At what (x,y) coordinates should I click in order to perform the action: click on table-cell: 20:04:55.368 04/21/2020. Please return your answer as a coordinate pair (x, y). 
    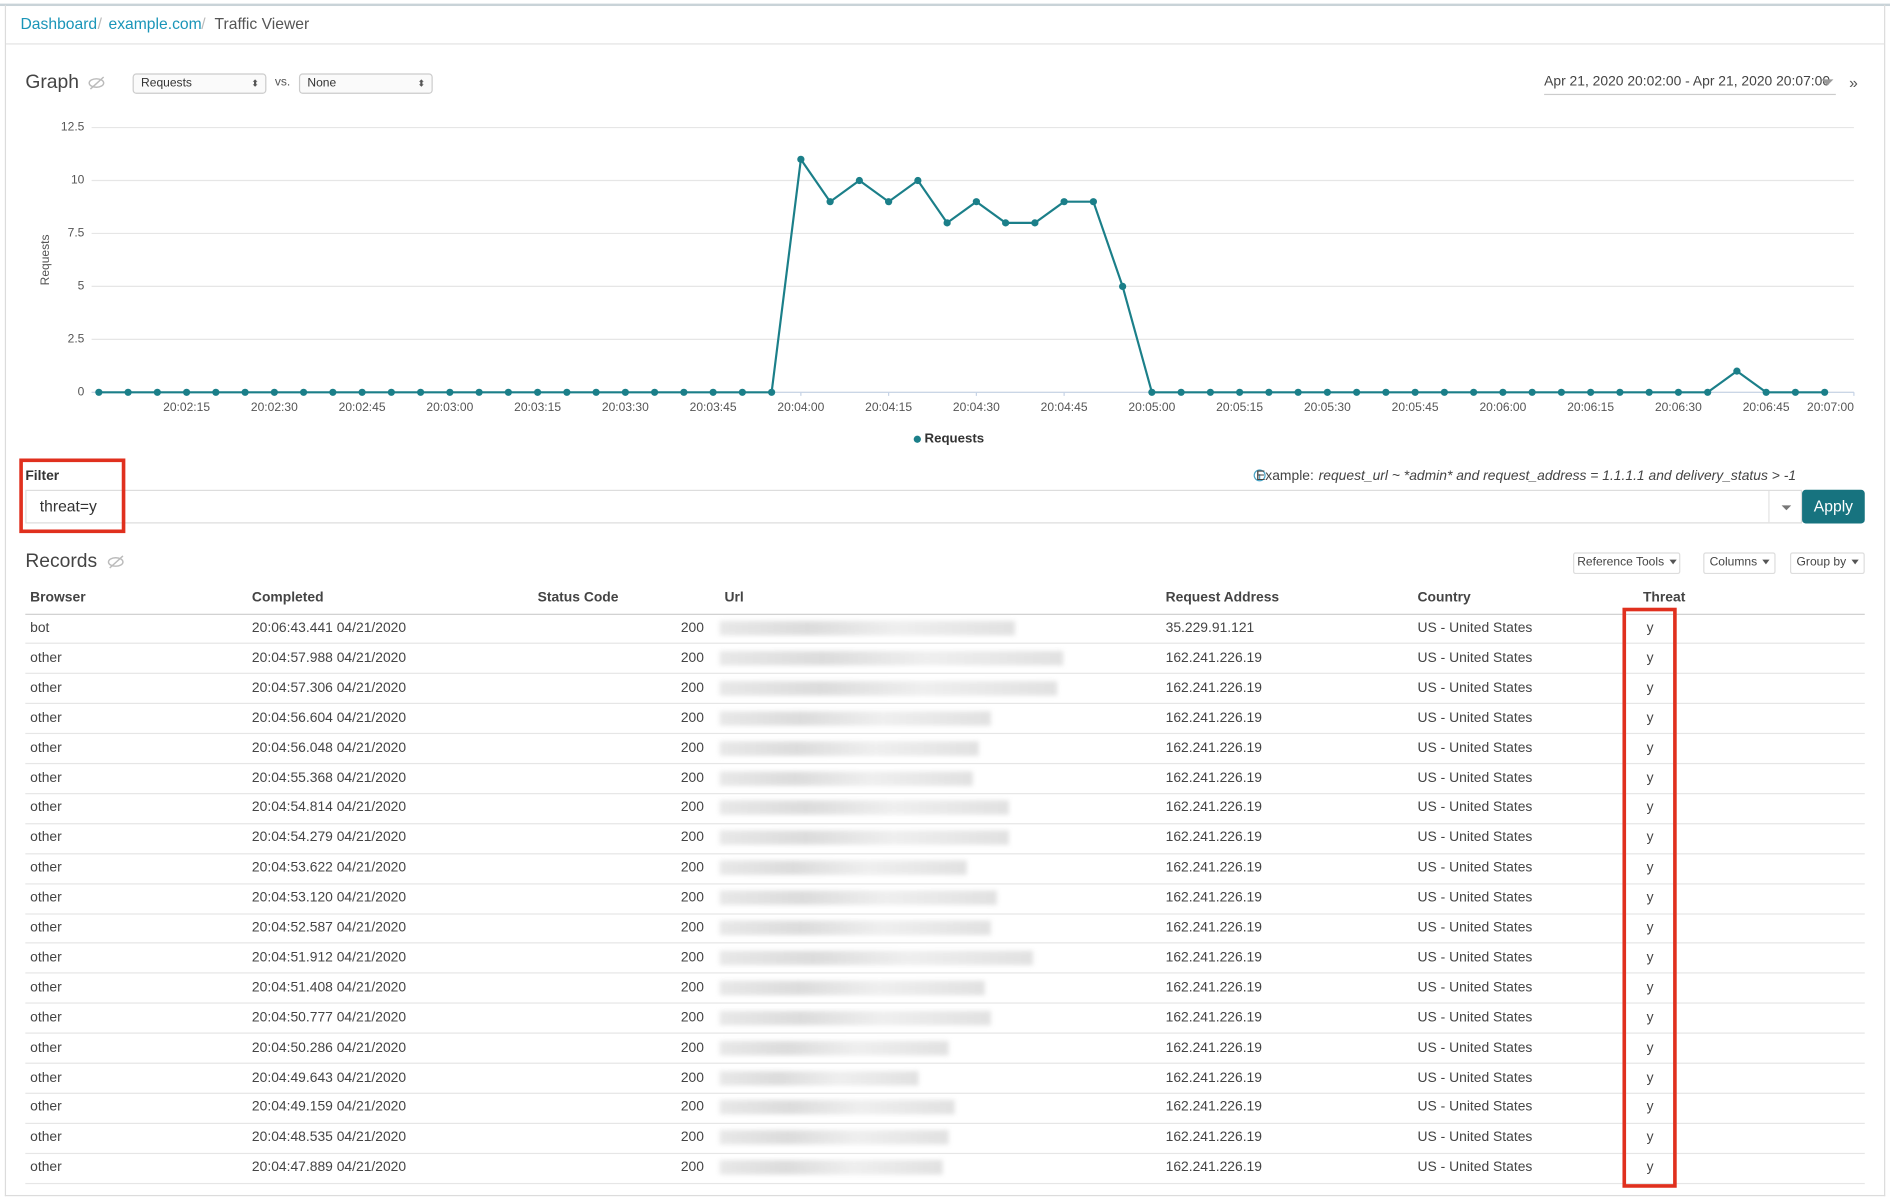
    Looking at the image, I should click on (329, 778).